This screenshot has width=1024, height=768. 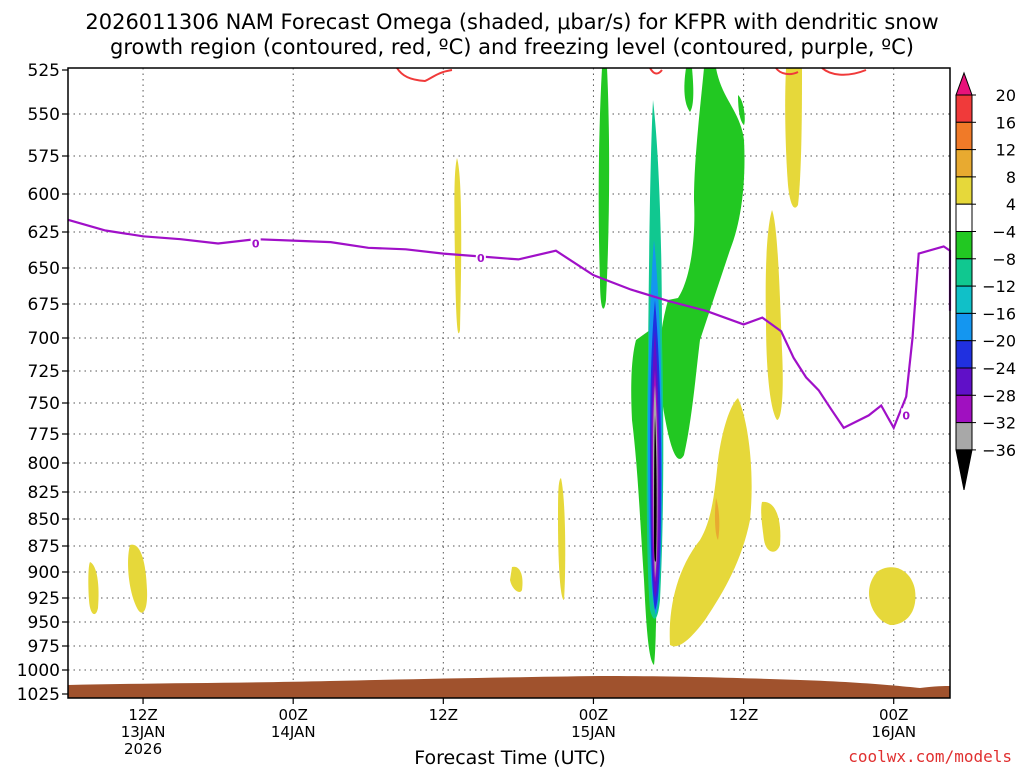 I want to click on colorbar-bottom-arrow, so click(x=964, y=469).